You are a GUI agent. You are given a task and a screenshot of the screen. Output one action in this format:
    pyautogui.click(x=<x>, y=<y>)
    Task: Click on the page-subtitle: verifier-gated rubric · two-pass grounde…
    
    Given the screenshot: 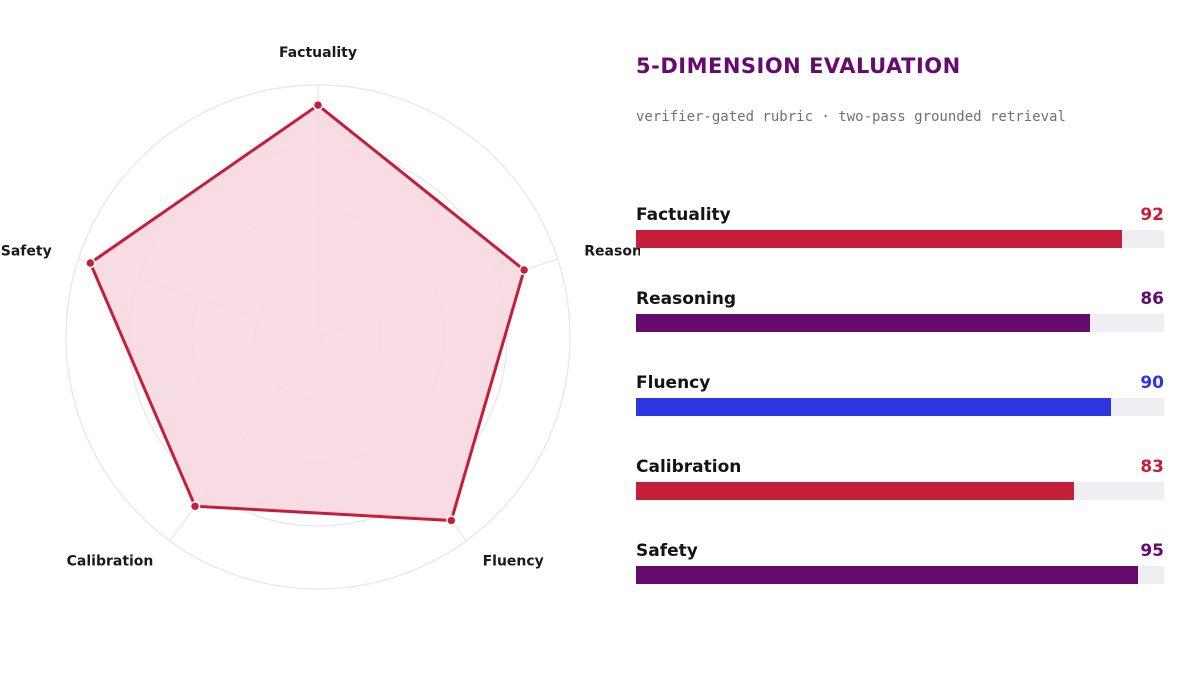 What is the action you would take?
    pyautogui.click(x=851, y=117)
    